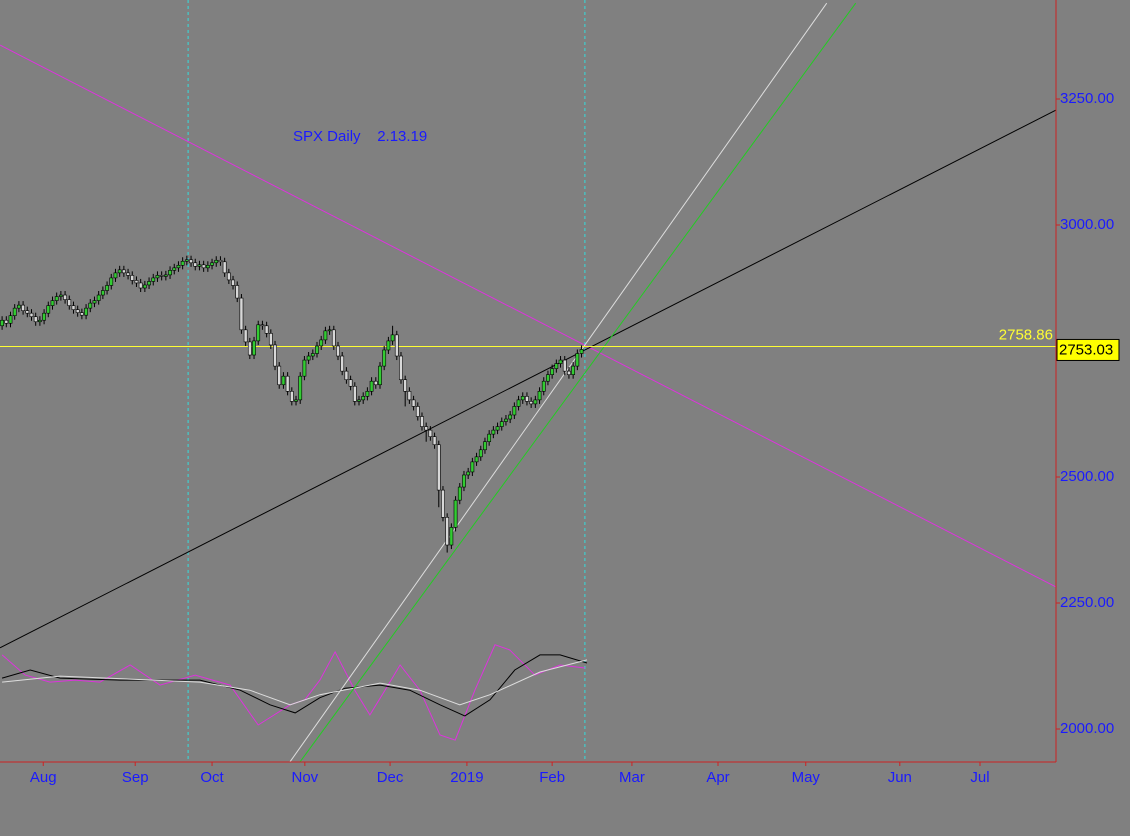  I want to click on x-tick-label: Oct, so click(212, 777).